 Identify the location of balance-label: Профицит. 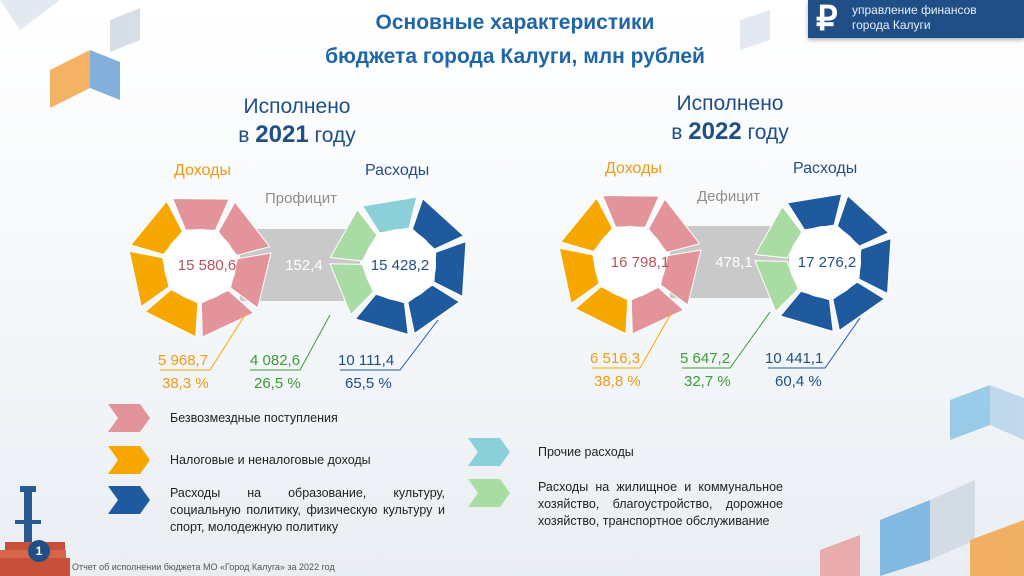
(301, 198).